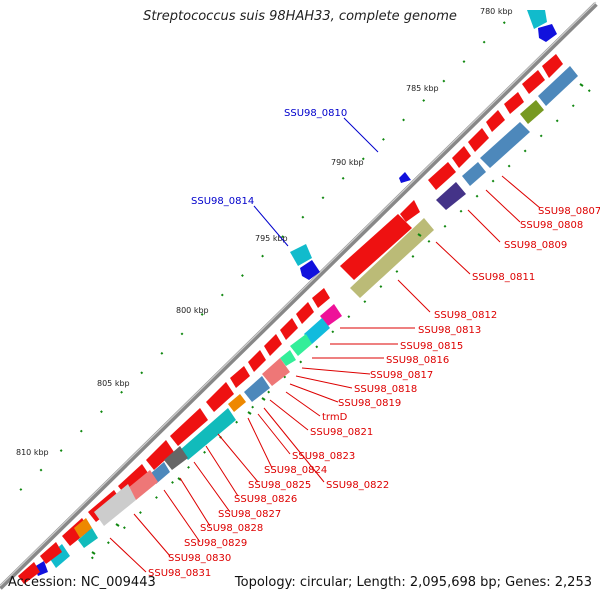 This screenshot has width=600, height=600. Describe the element at coordinates (215, 543) in the screenshot. I see `gene-label: SSU98_0829` at that location.